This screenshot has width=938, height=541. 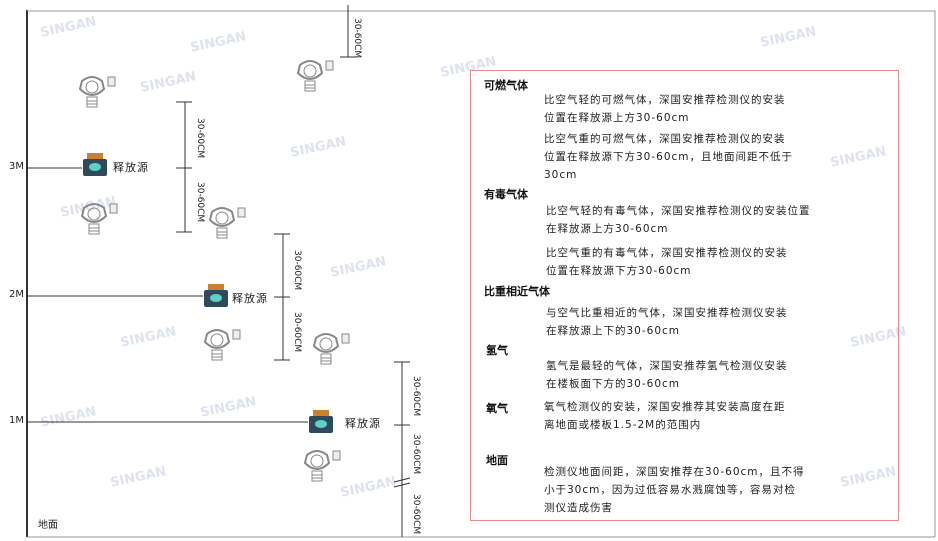 I want to click on oxygen-title: 氧气, so click(x=497, y=408).